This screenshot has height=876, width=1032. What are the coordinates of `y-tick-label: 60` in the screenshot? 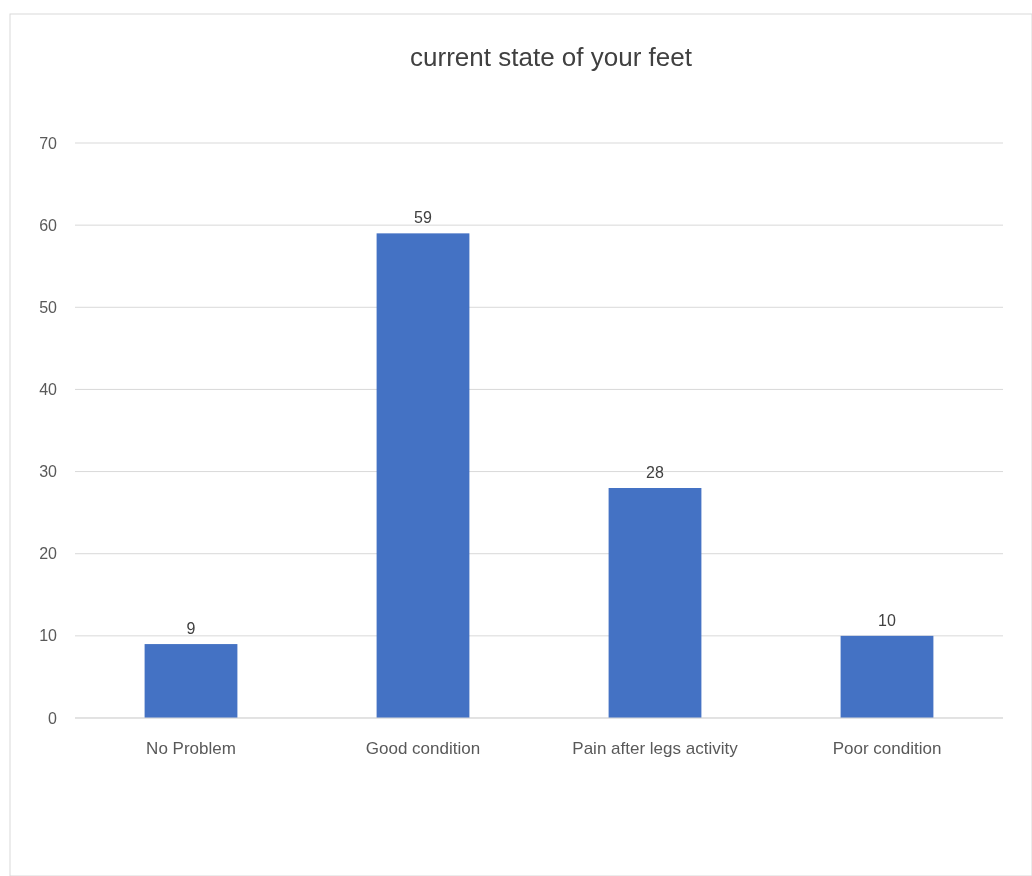 It's located at (48, 225).